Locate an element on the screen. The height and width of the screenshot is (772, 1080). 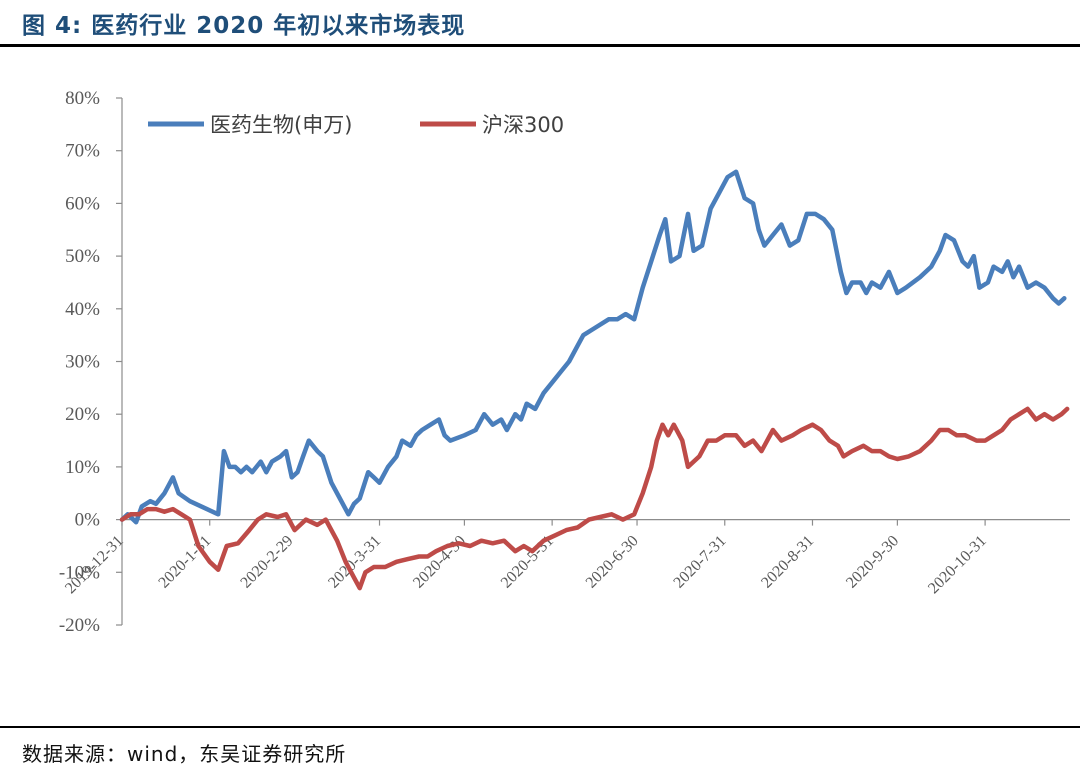
y-tick-label: 20% is located at coordinates (82, 414).